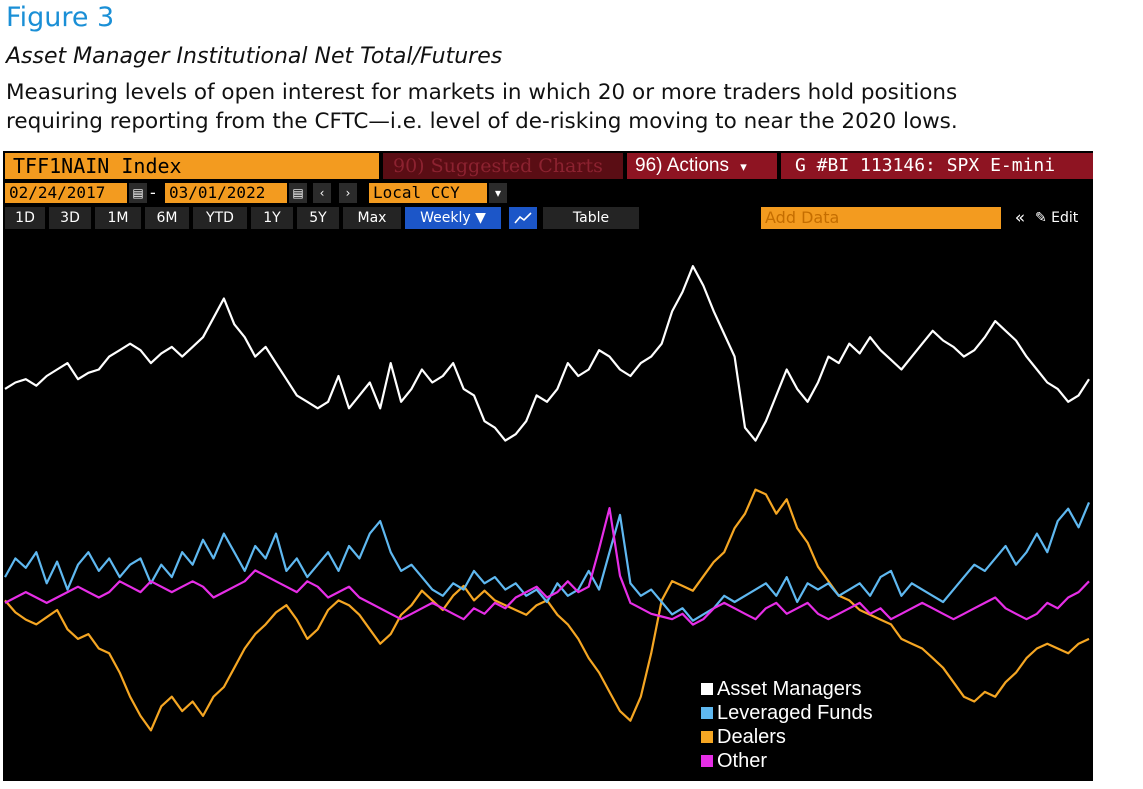 The height and width of the screenshot is (789, 1143). Describe the element at coordinates (60, 17) in the screenshot. I see `figure-label: Figure 3` at that location.